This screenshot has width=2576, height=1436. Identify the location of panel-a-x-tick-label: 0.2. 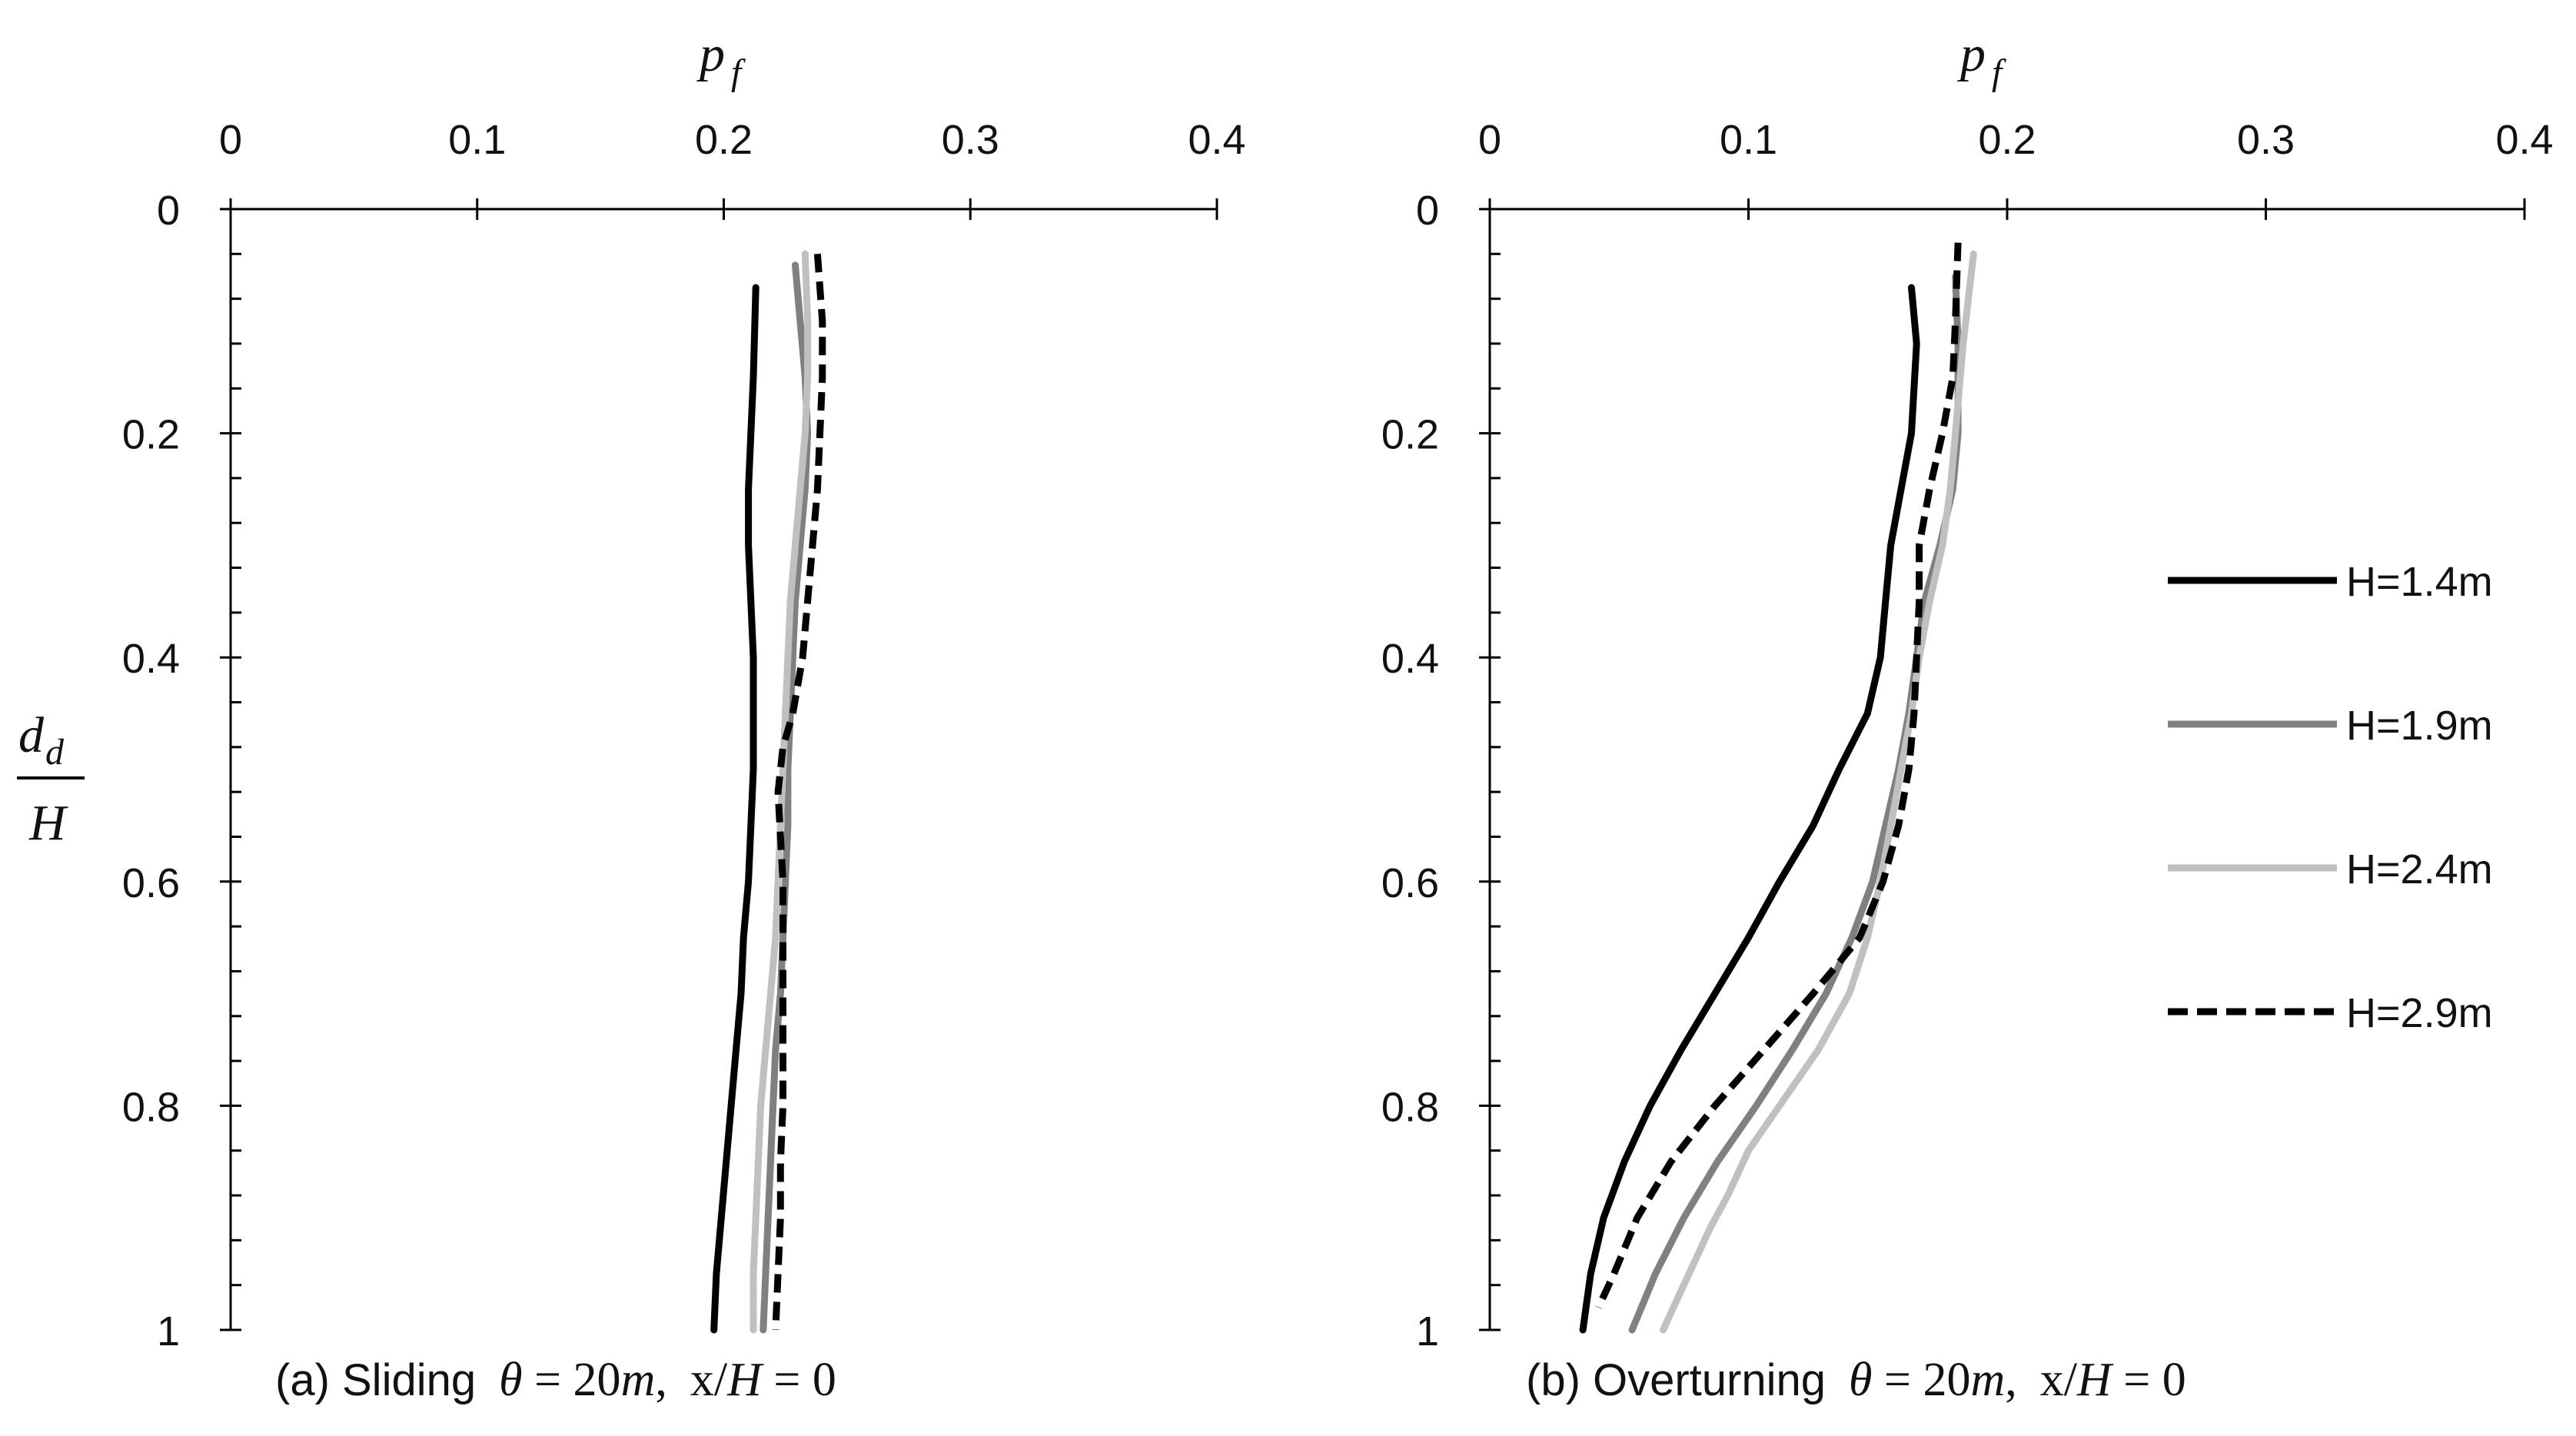
(724, 140).